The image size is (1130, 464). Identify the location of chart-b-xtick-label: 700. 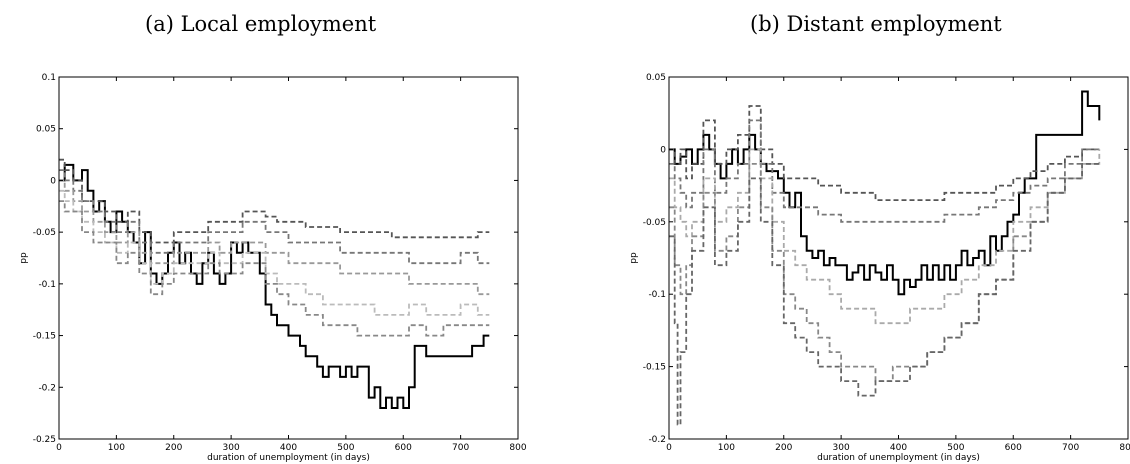
(1070, 448).